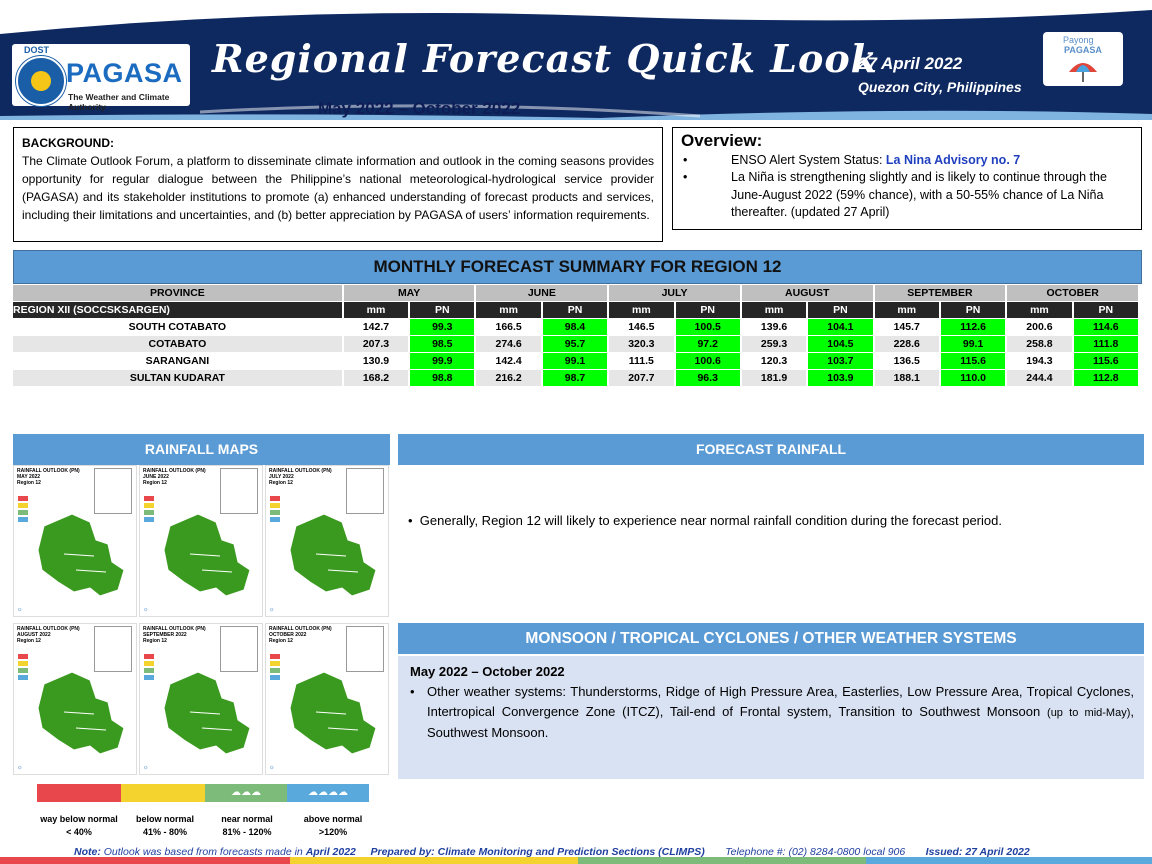  What do you see at coordinates (641, 344) in the screenshot?
I see `mm-cell: 320.3` at bounding box center [641, 344].